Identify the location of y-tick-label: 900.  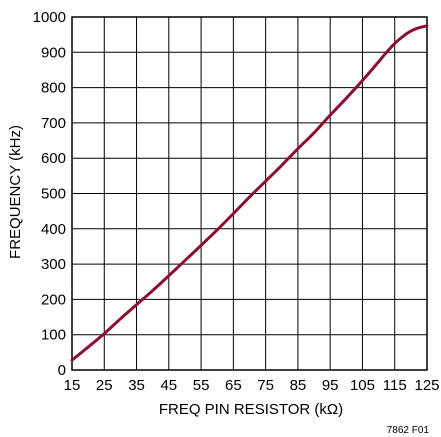
(53, 52).